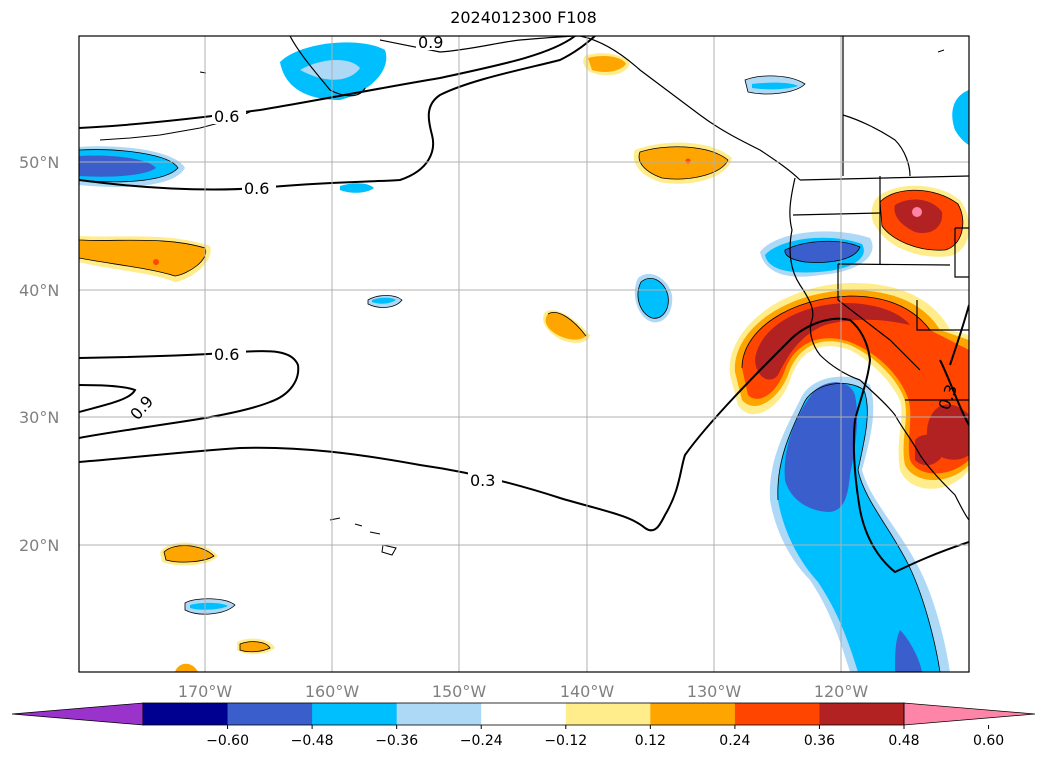 This screenshot has height=765, width=1047. What do you see at coordinates (819, 741) in the screenshot?
I see `colorbar-tick-label: 0.36` at bounding box center [819, 741].